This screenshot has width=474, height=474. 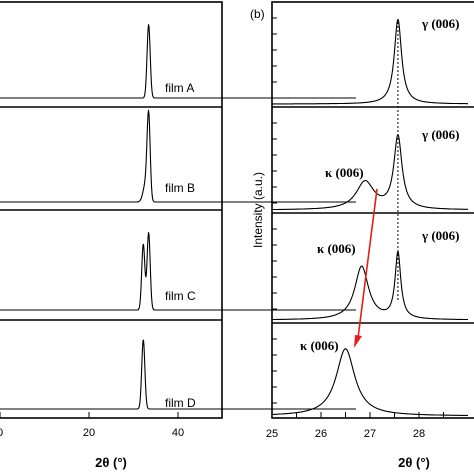 I want to click on panel-a-x-axis-label: 2θ (°), so click(x=111, y=462).